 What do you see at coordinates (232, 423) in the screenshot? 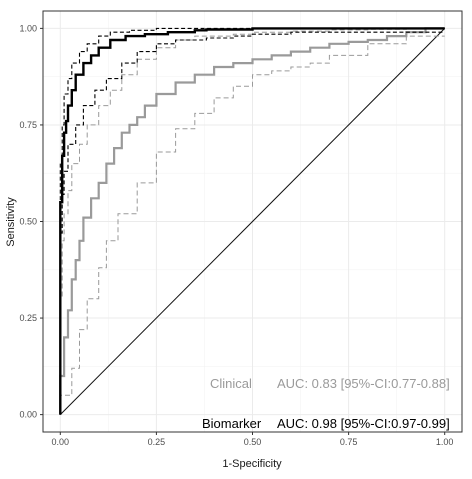
I see `biomarker-label: Biomarker` at bounding box center [232, 423].